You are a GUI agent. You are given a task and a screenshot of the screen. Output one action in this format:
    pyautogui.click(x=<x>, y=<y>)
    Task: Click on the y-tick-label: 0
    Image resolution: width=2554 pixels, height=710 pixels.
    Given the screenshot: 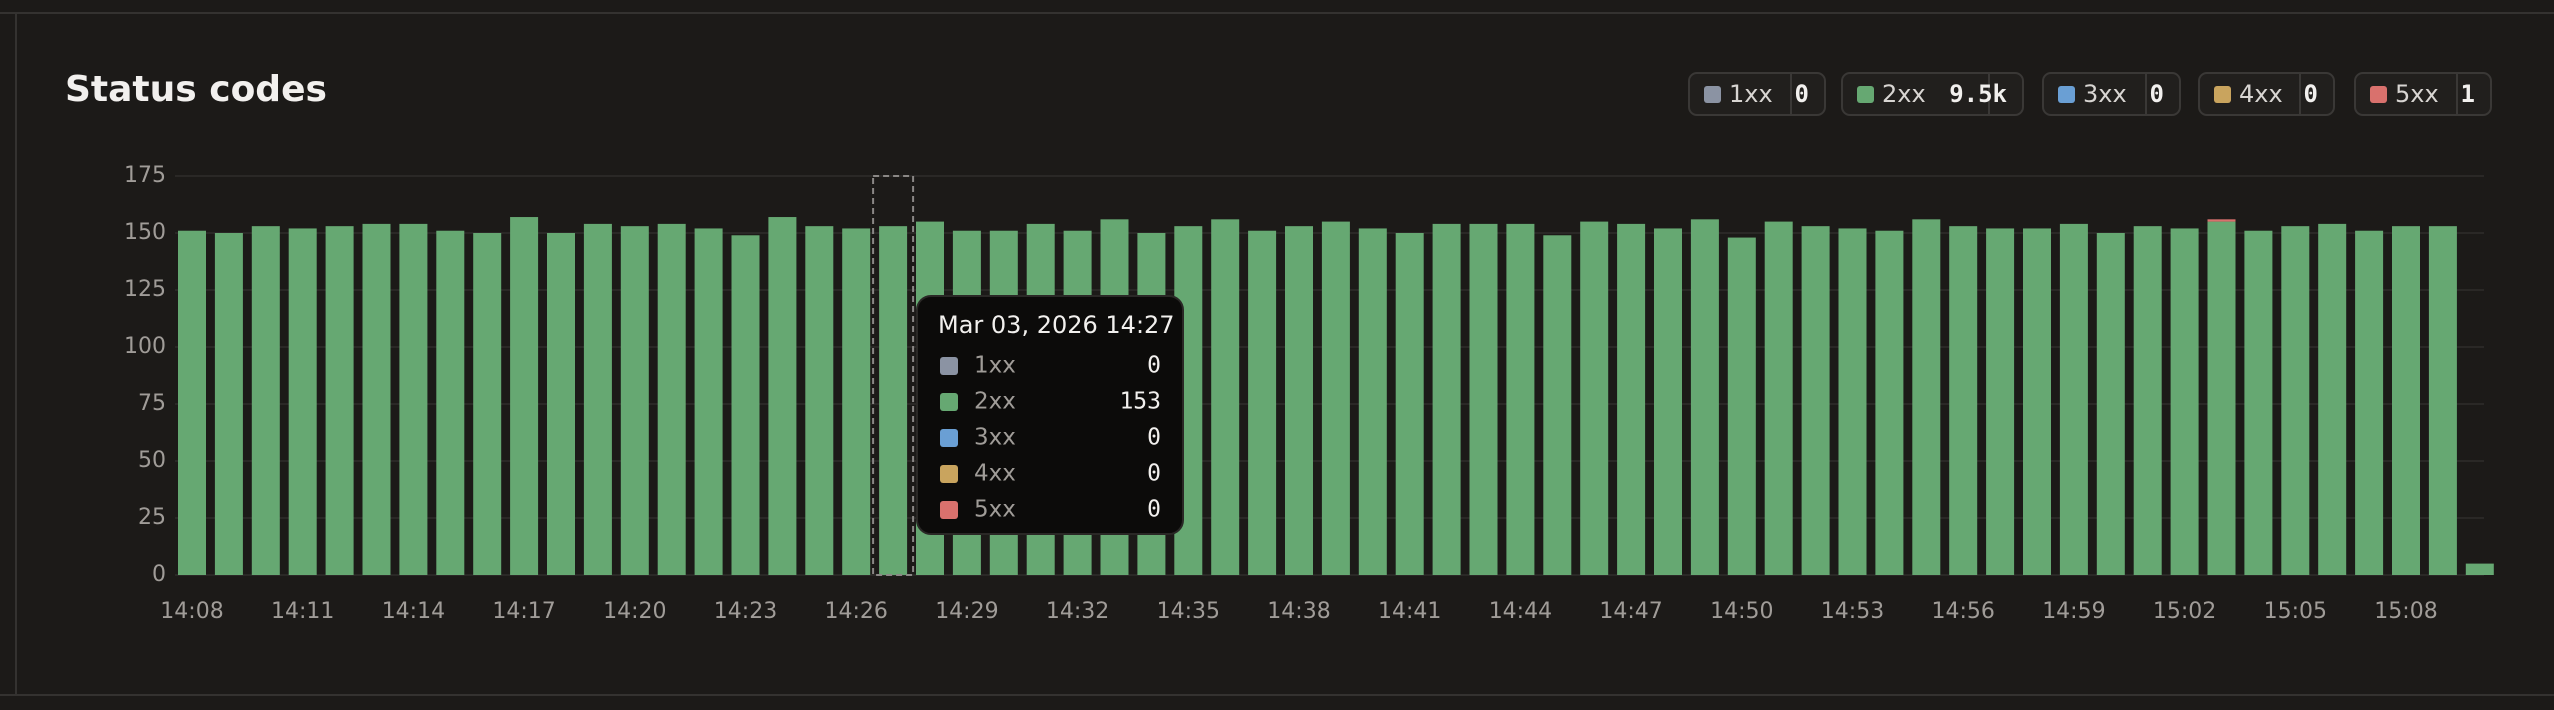 What is the action you would take?
    pyautogui.click(x=159, y=574)
    